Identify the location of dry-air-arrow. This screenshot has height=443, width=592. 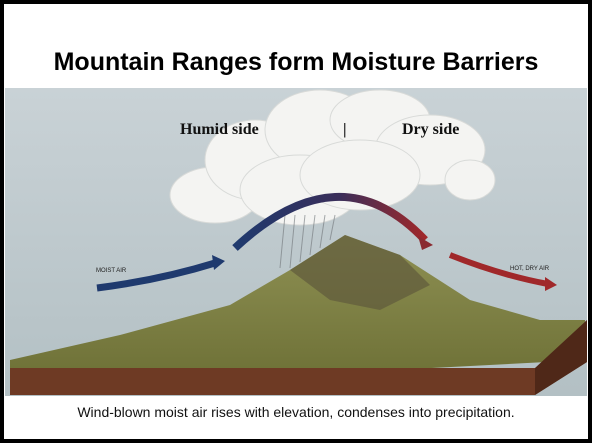
(498, 269).